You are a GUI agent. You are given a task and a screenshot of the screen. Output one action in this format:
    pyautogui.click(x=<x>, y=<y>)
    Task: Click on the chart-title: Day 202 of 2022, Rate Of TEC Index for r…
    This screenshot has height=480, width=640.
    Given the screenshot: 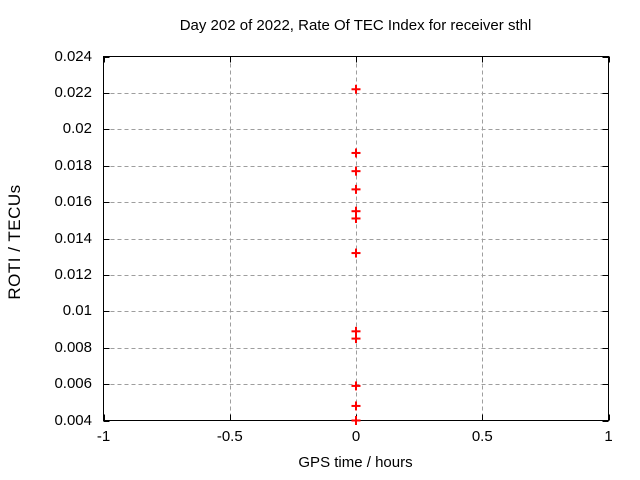 What is the action you would take?
    pyautogui.click(x=355, y=25)
    